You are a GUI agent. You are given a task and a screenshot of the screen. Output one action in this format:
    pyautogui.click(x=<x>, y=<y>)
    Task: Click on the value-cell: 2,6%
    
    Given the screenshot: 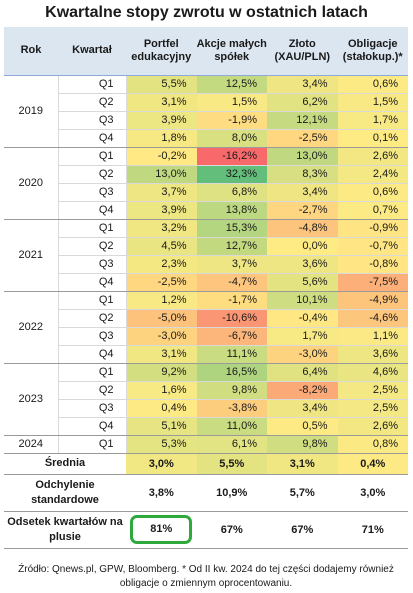 What is the action you would take?
    pyautogui.click(x=372, y=426)
    